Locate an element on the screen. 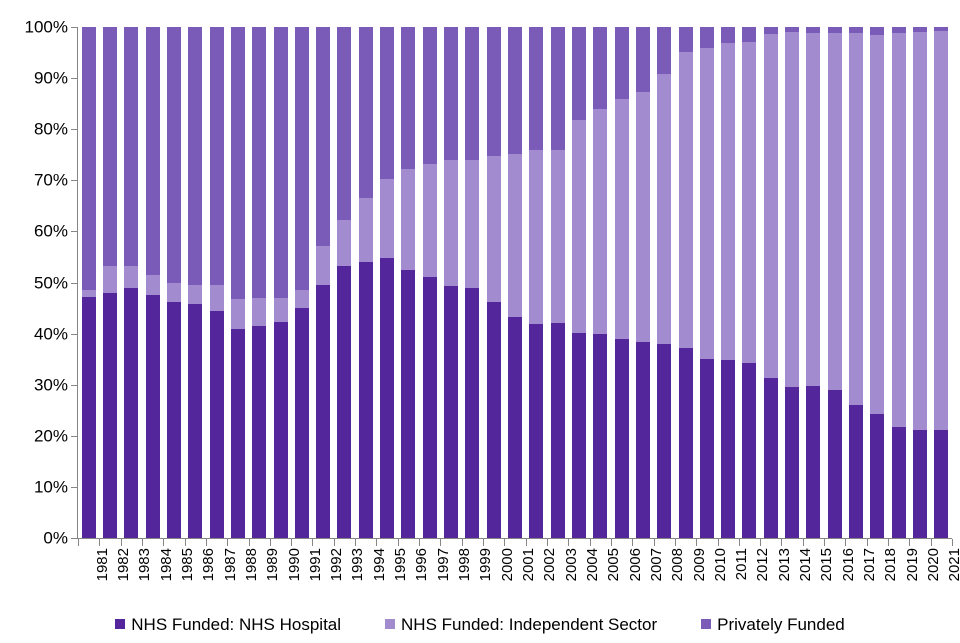  bar-1983 is located at coordinates (131, 282).